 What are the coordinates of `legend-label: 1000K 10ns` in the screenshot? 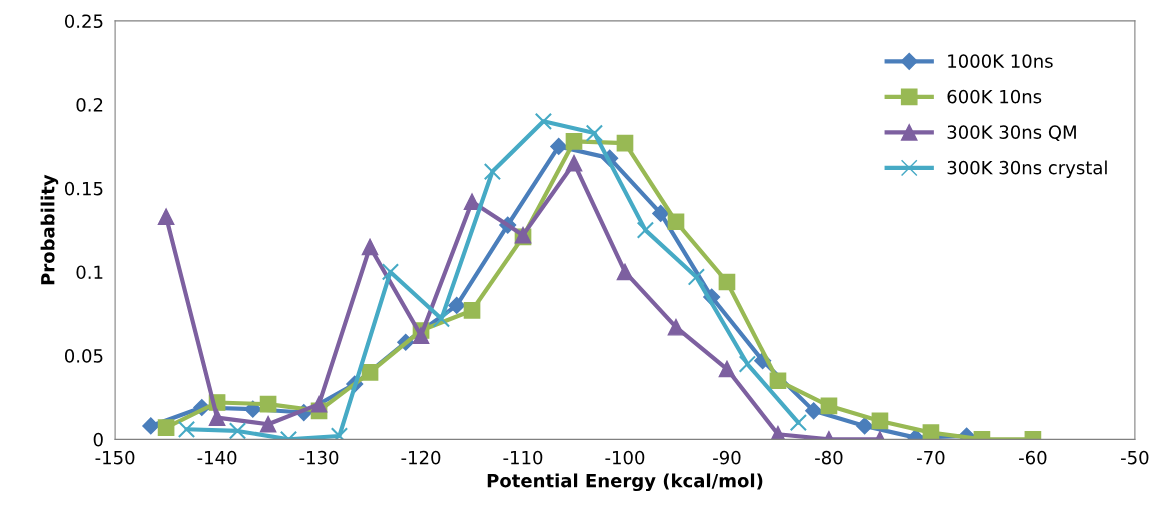 It's located at (1000, 61).